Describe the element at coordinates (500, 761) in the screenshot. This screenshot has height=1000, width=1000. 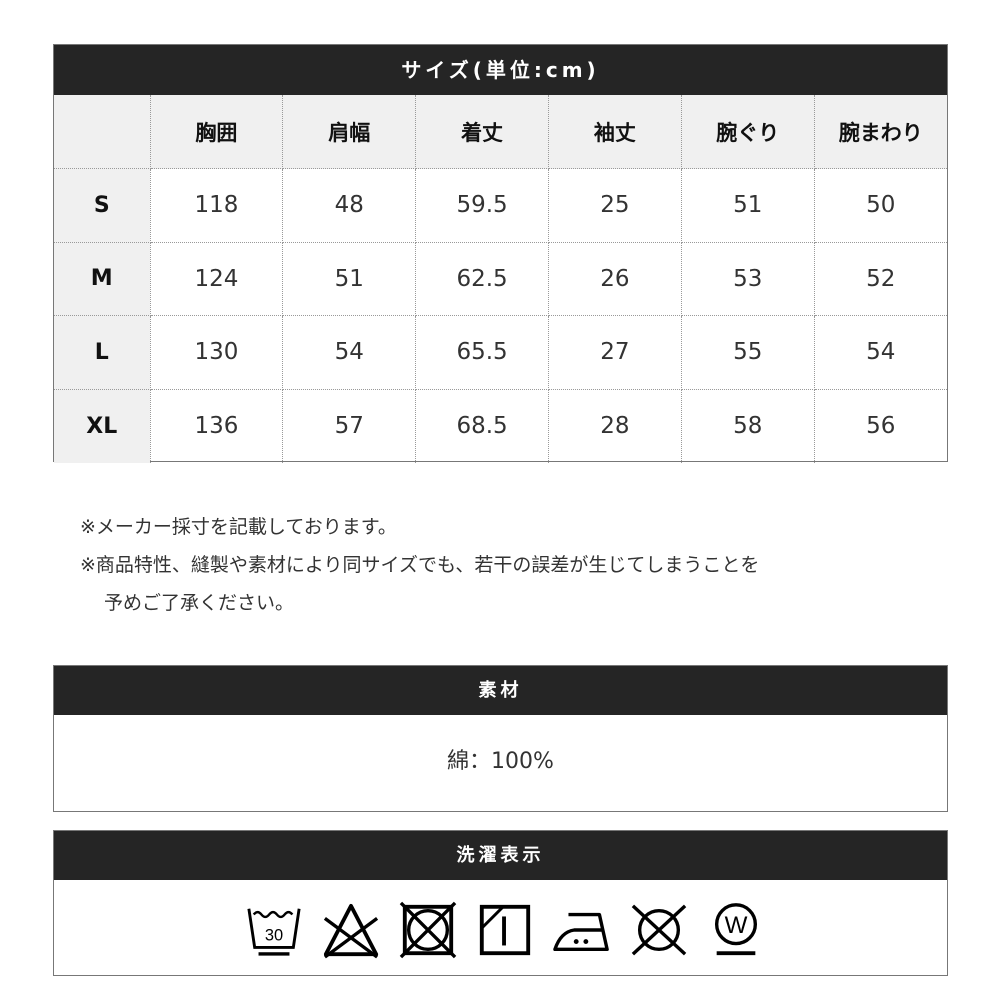
I see `material-value: 綿：100%` at that location.